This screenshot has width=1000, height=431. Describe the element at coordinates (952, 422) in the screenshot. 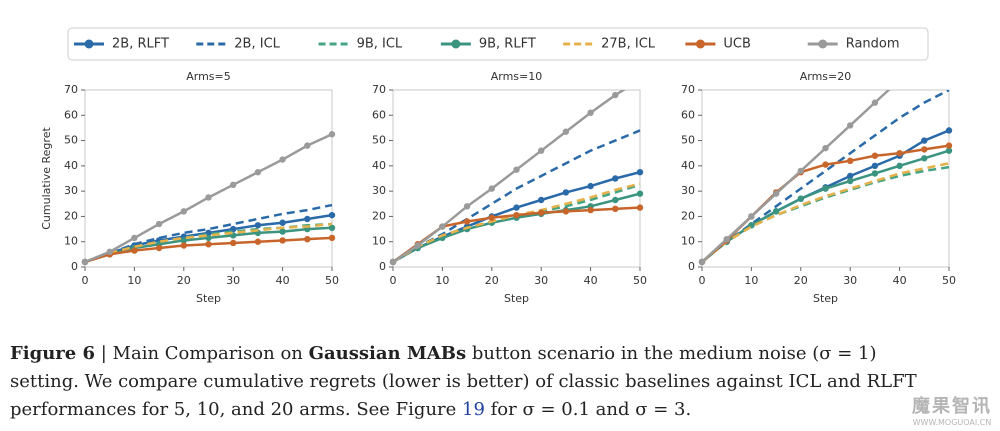

I see `watermark-url: WWW.MOGUOAI.CN` at that location.